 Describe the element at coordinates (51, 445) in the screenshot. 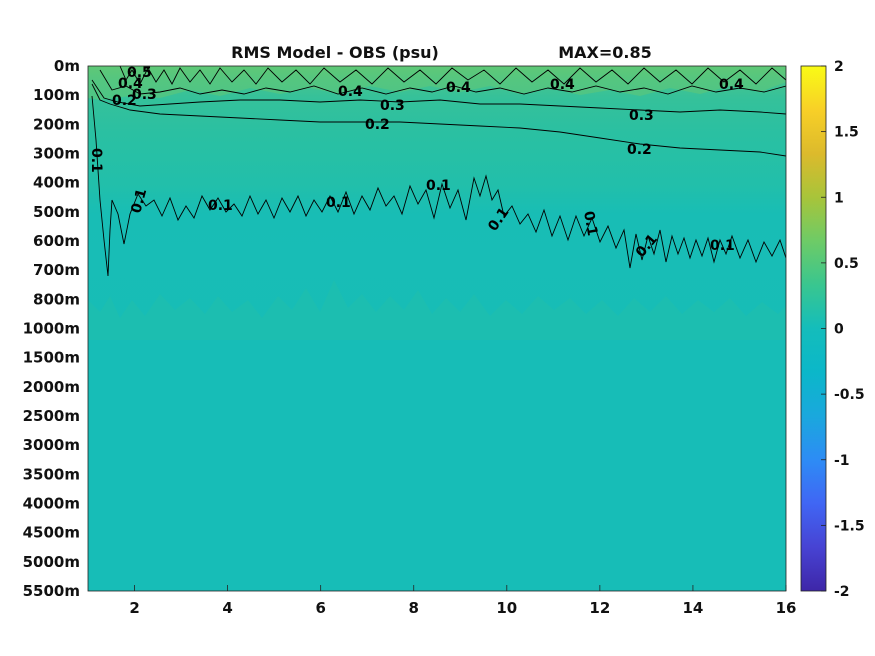

I see `y-tick-label: 3000m` at that location.